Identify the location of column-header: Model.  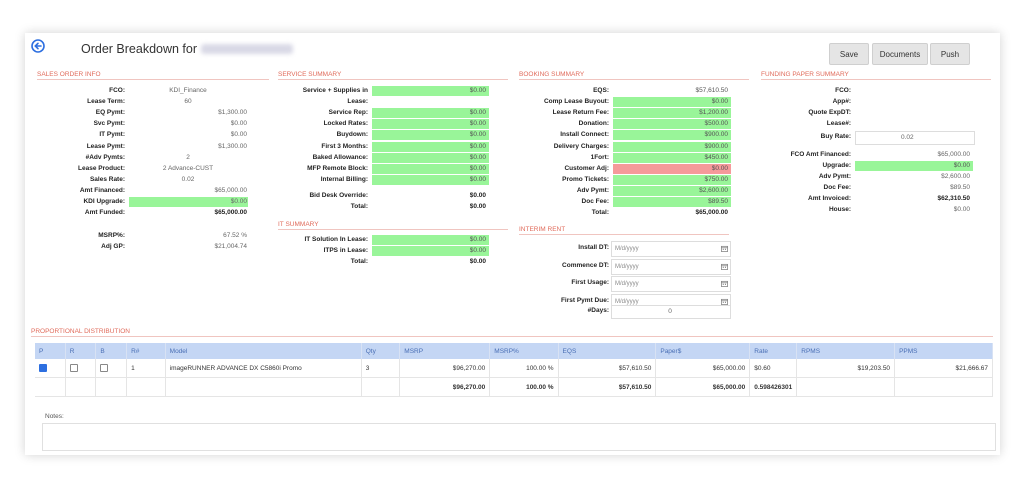
(263, 351).